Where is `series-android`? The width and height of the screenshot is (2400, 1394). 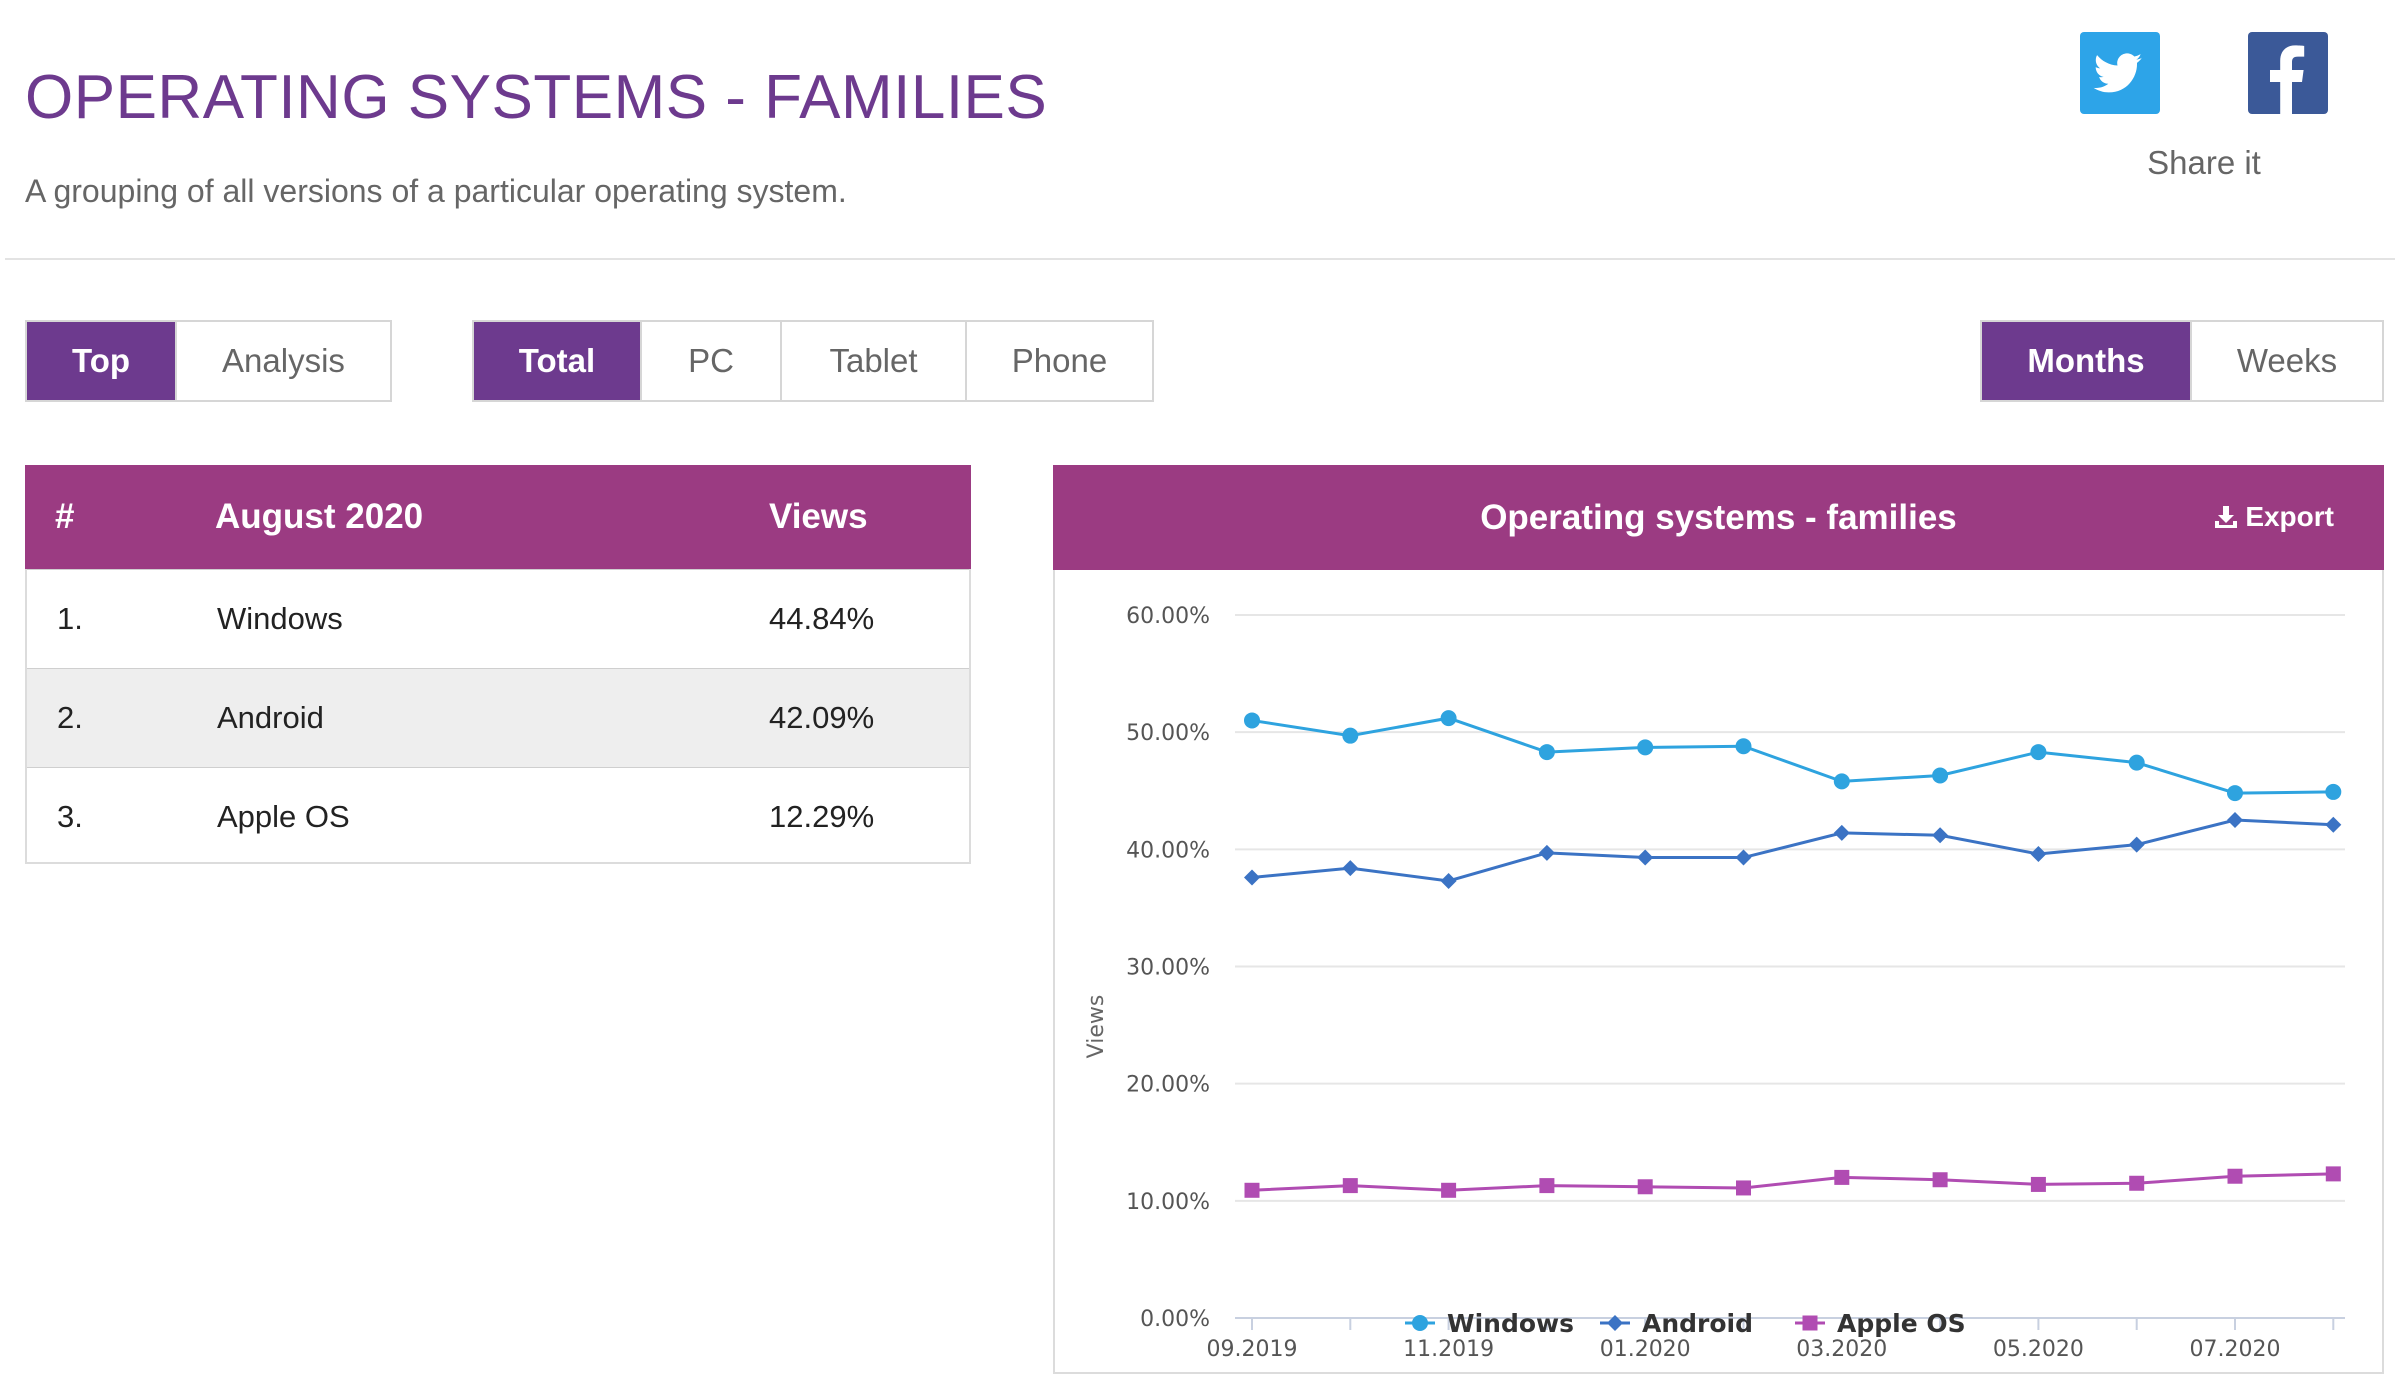 series-android is located at coordinates (1793, 850).